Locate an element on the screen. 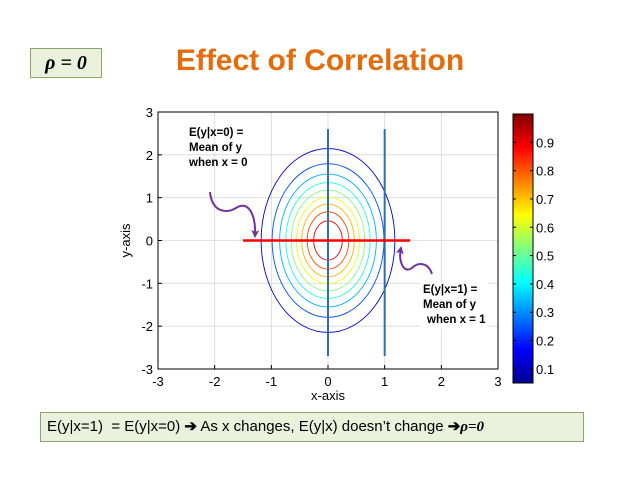 The height and width of the screenshot is (493, 638). colorbar-gradient is located at coordinates (523, 248).